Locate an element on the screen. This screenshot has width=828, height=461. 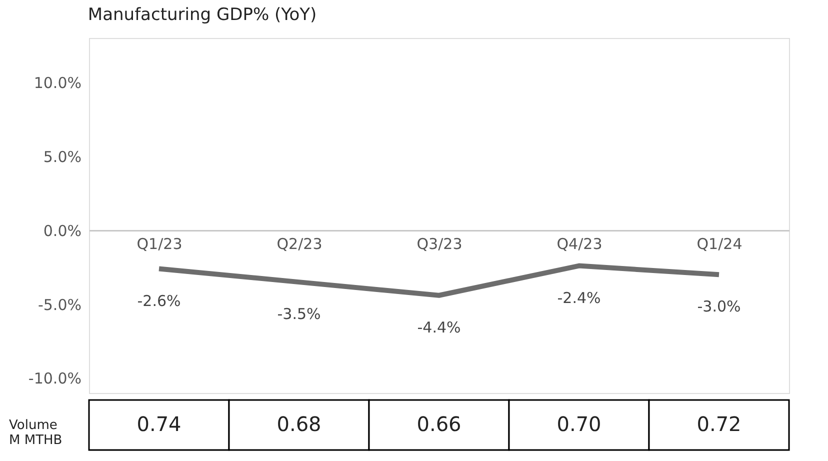
text: Volume M MTHB is located at coordinates (35, 433).